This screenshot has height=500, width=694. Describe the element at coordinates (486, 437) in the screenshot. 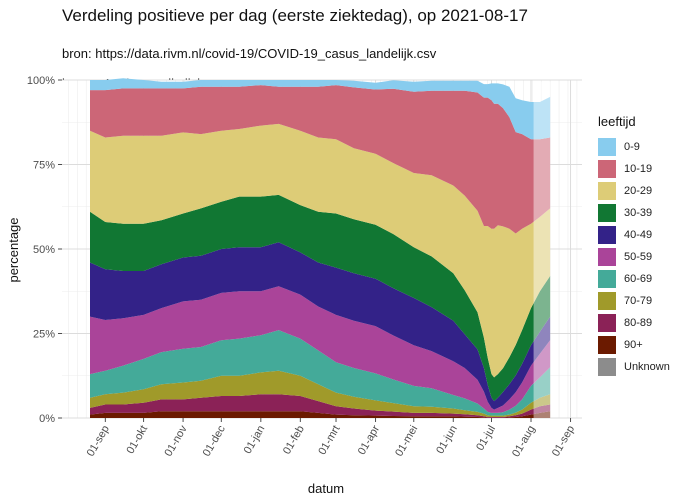

I see `x-tick-label: 01-jul` at that location.